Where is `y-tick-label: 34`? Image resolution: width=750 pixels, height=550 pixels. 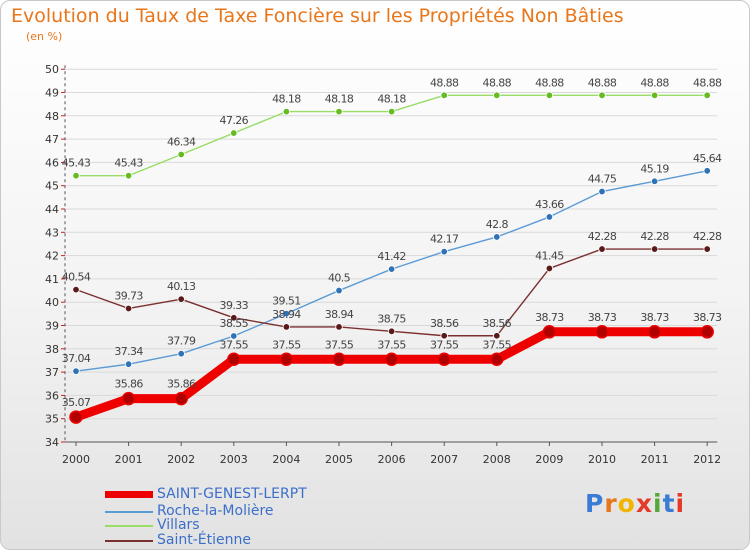 y-tick-label: 34 is located at coordinates (52, 442).